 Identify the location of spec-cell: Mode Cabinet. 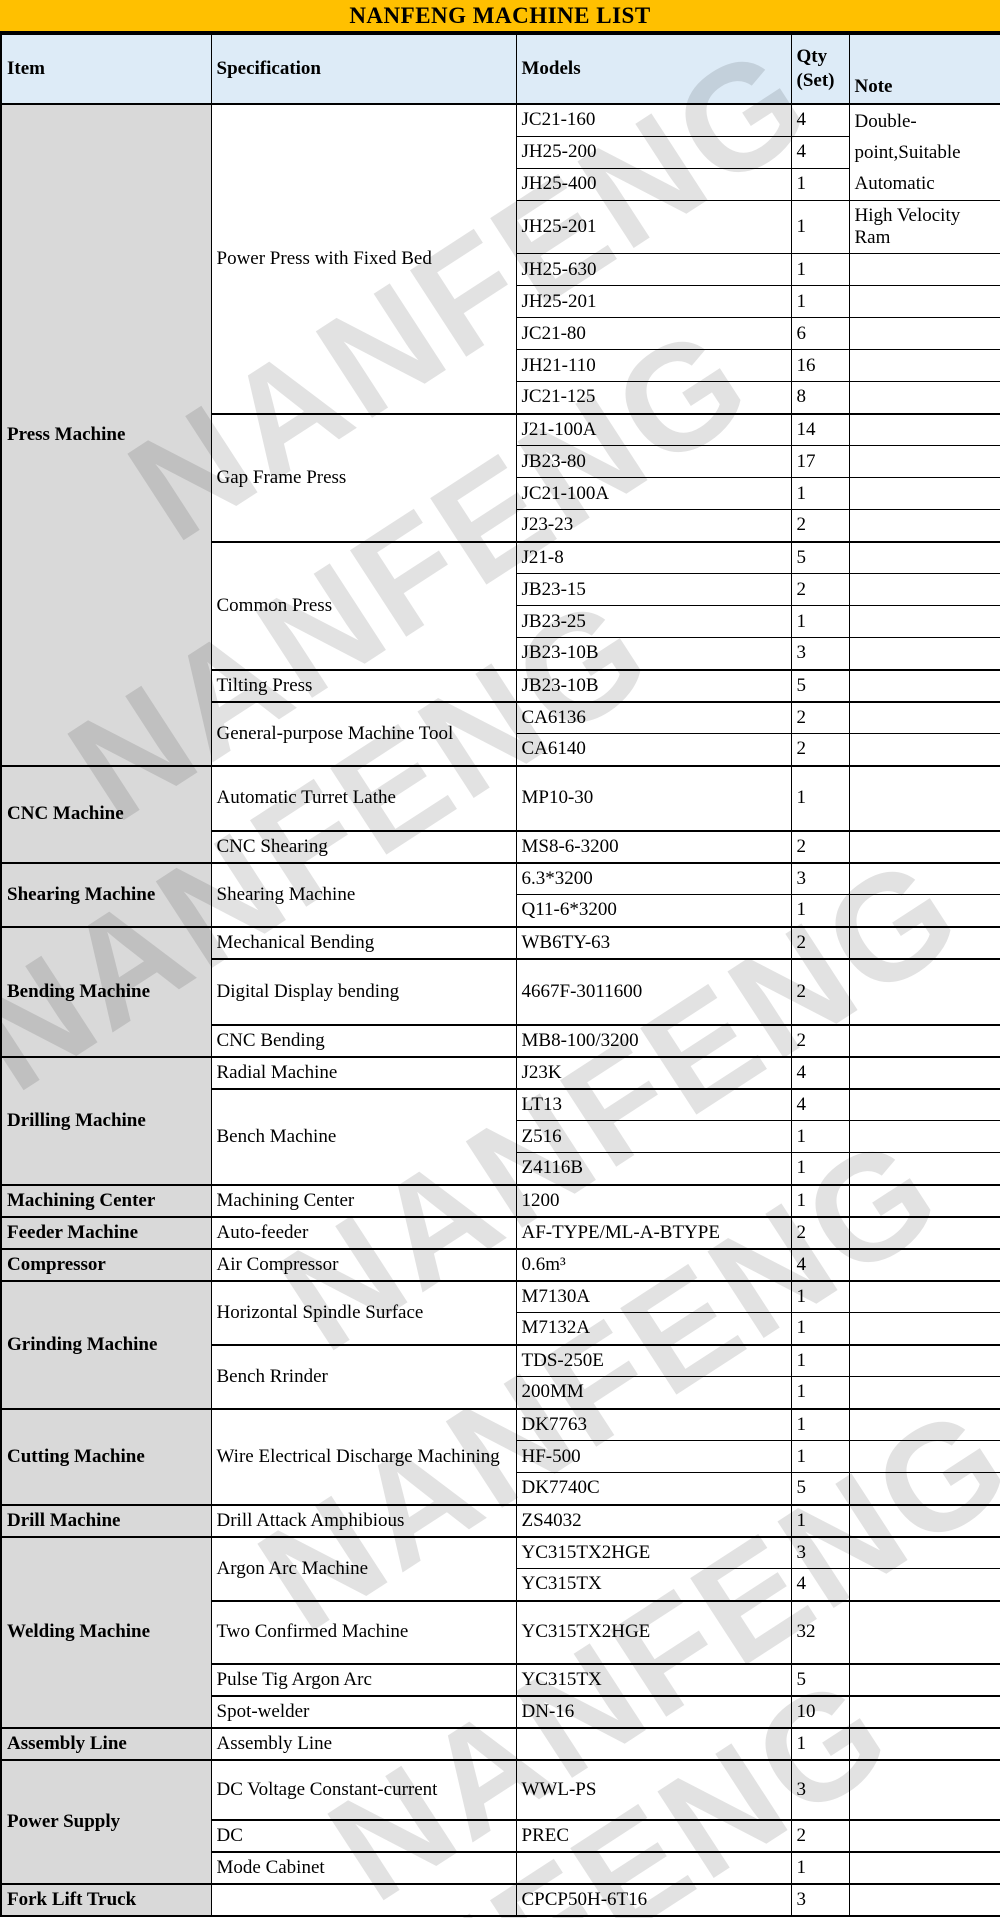
(363, 1867).